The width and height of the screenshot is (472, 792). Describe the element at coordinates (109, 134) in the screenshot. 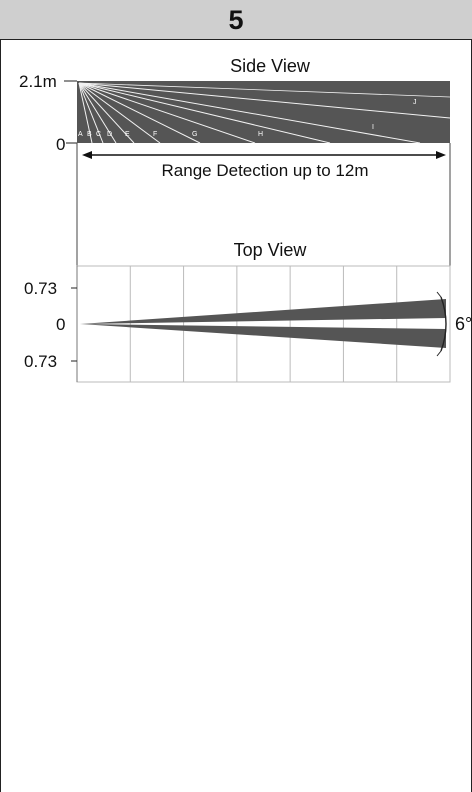

I see `zone-letter: D` at that location.